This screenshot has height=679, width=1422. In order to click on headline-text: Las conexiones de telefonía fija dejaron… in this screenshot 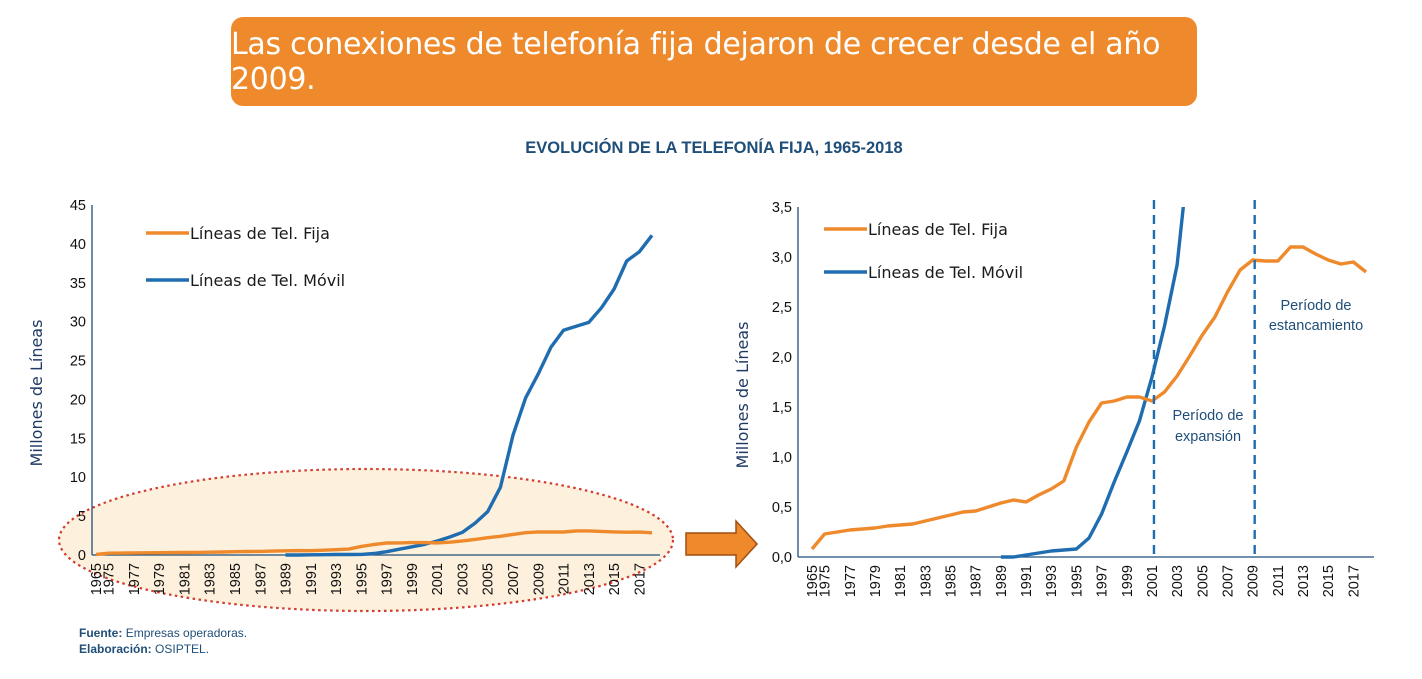, I will do `click(696, 61)`.